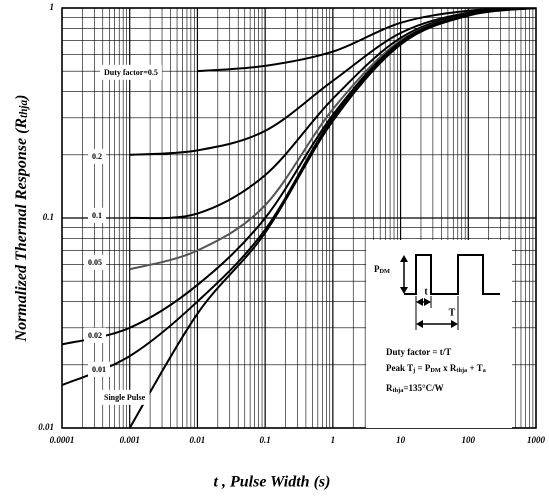 This screenshot has width=549, height=497. I want to click on text-part: Normalized Thermal Response (R, so click(21, 230).